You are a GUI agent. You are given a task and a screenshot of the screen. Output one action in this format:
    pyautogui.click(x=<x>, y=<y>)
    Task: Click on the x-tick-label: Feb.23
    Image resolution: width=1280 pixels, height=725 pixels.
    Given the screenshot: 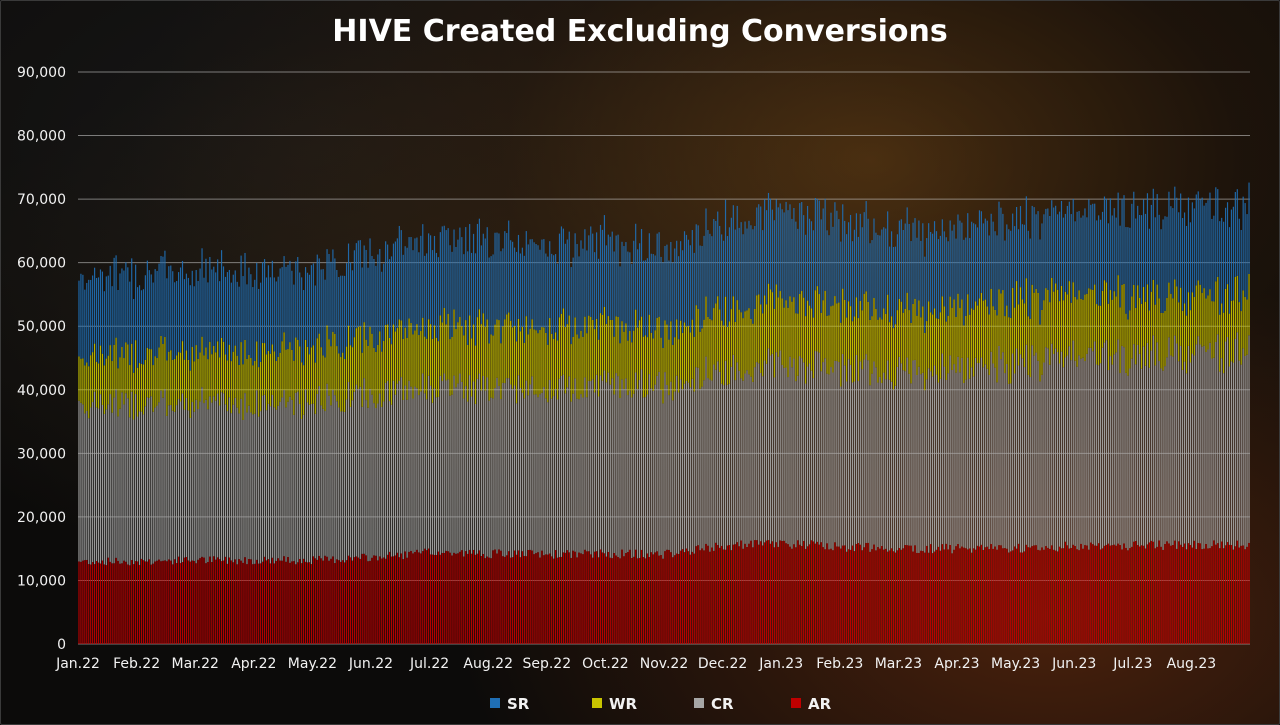 What is the action you would take?
    pyautogui.click(x=839, y=664)
    